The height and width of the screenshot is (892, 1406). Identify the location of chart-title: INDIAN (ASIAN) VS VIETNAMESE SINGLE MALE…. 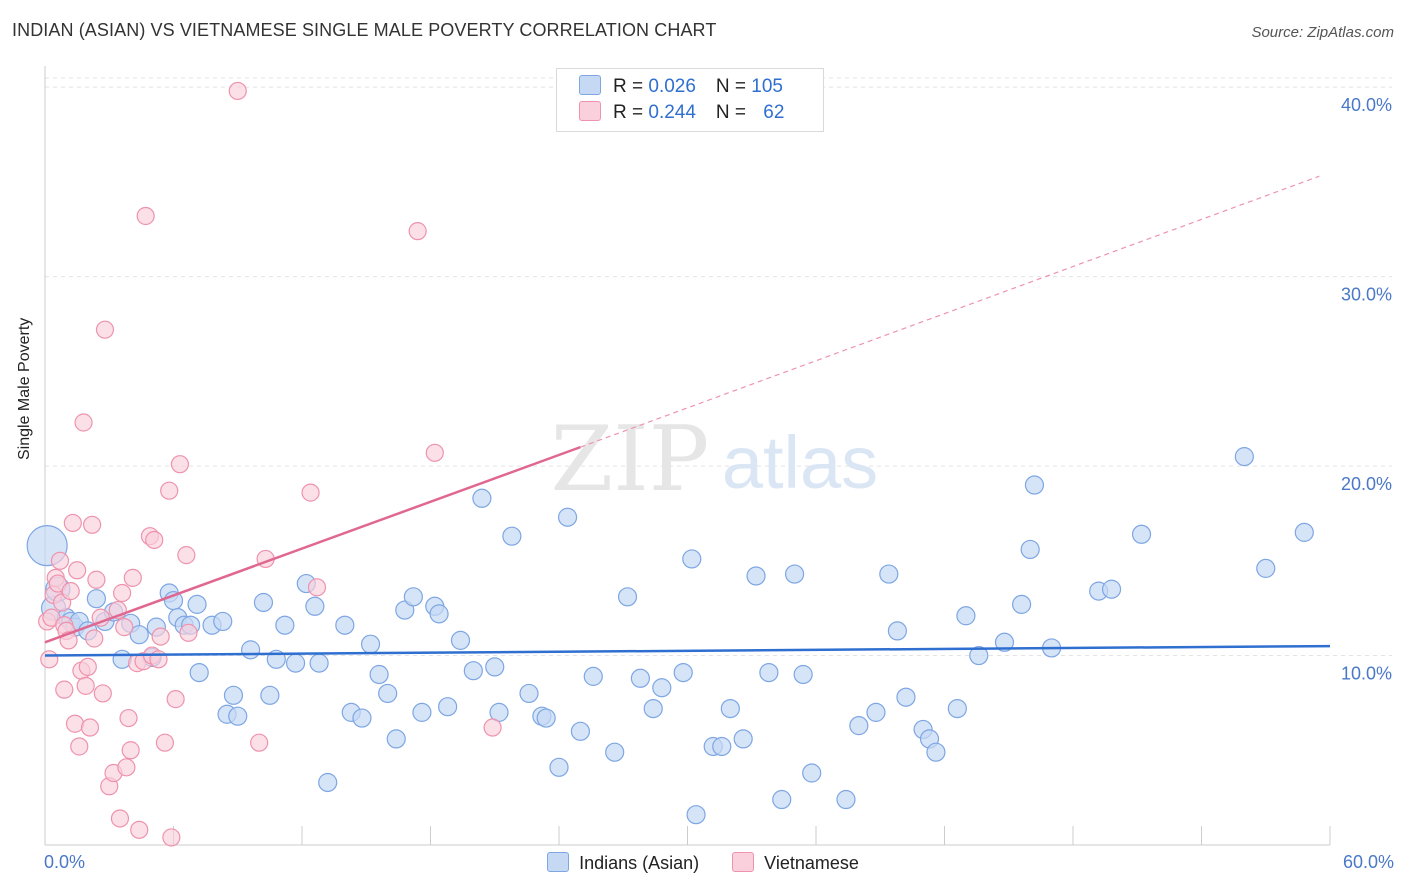
(364, 30).